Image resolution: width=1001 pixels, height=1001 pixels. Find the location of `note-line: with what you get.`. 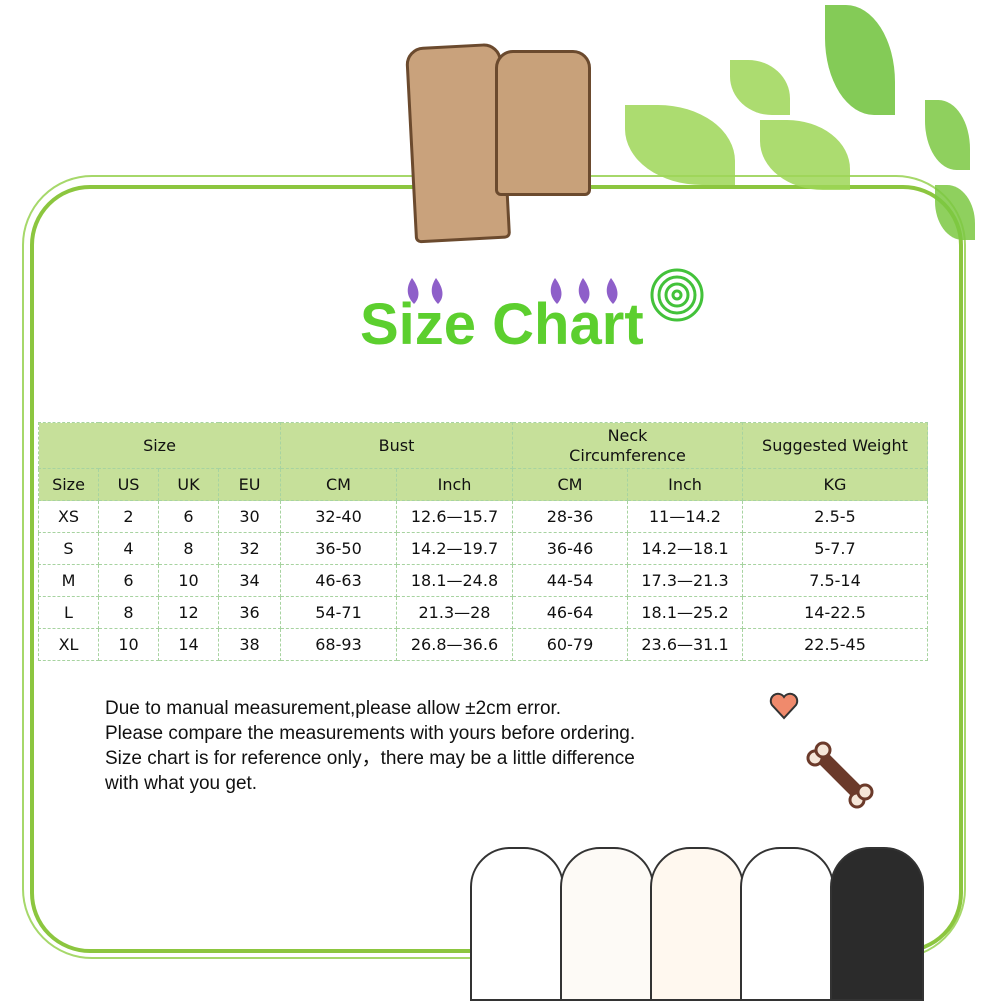

note-line: with what you get. is located at coordinates (181, 783).